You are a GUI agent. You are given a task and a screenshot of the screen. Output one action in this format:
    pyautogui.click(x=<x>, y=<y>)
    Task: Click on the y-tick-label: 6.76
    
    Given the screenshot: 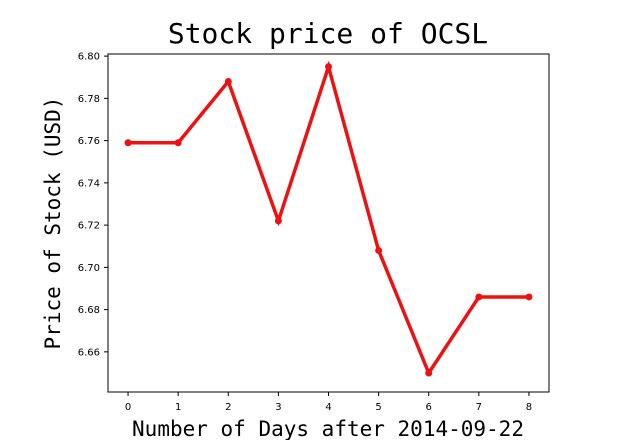 What is the action you would take?
    pyautogui.click(x=89, y=141)
    